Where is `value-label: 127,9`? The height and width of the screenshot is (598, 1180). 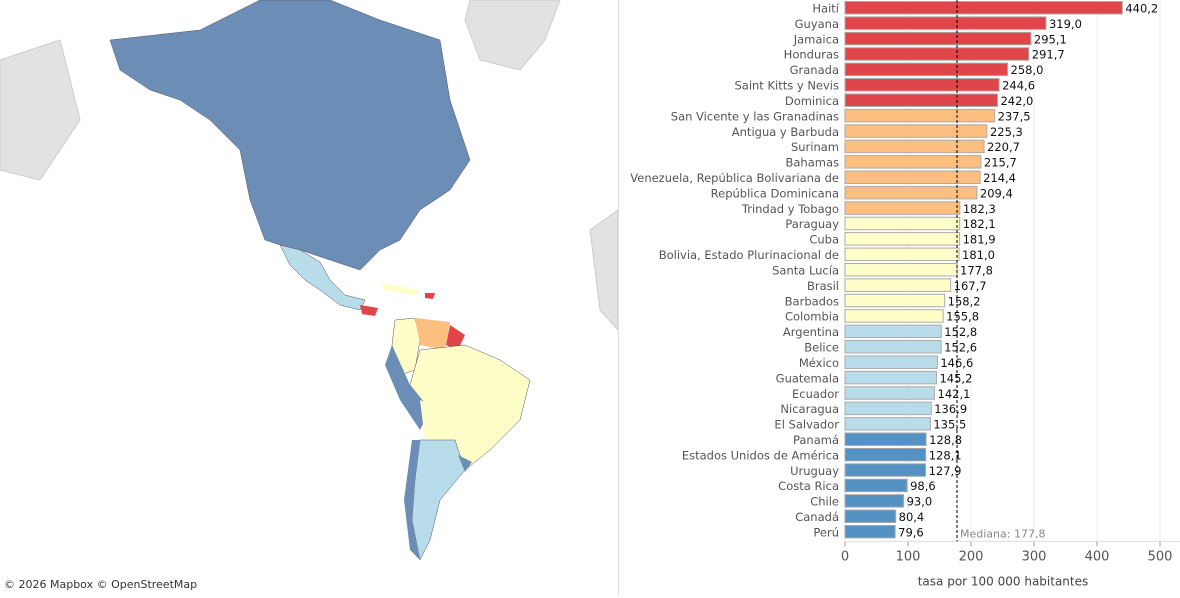 value-label: 127,9 is located at coordinates (945, 471).